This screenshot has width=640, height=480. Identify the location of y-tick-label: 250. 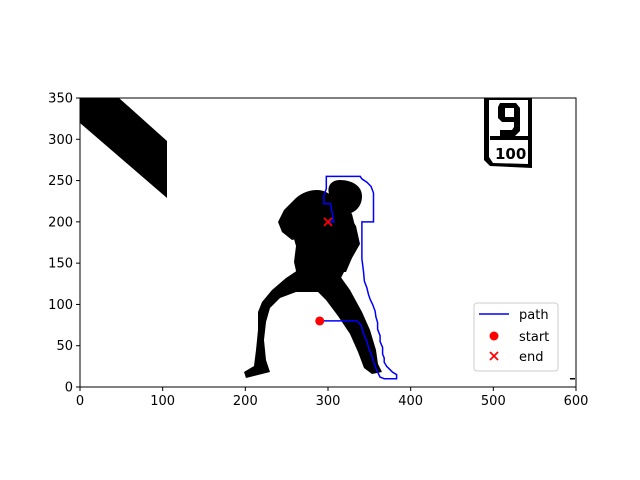
(60, 181).